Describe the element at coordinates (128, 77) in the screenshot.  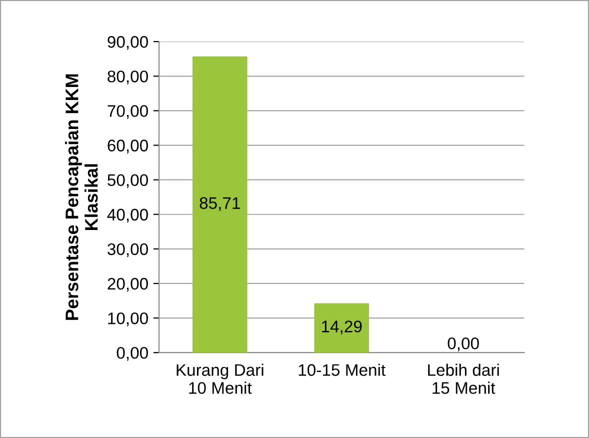
I see `y-tick-label: 80,00` at that location.